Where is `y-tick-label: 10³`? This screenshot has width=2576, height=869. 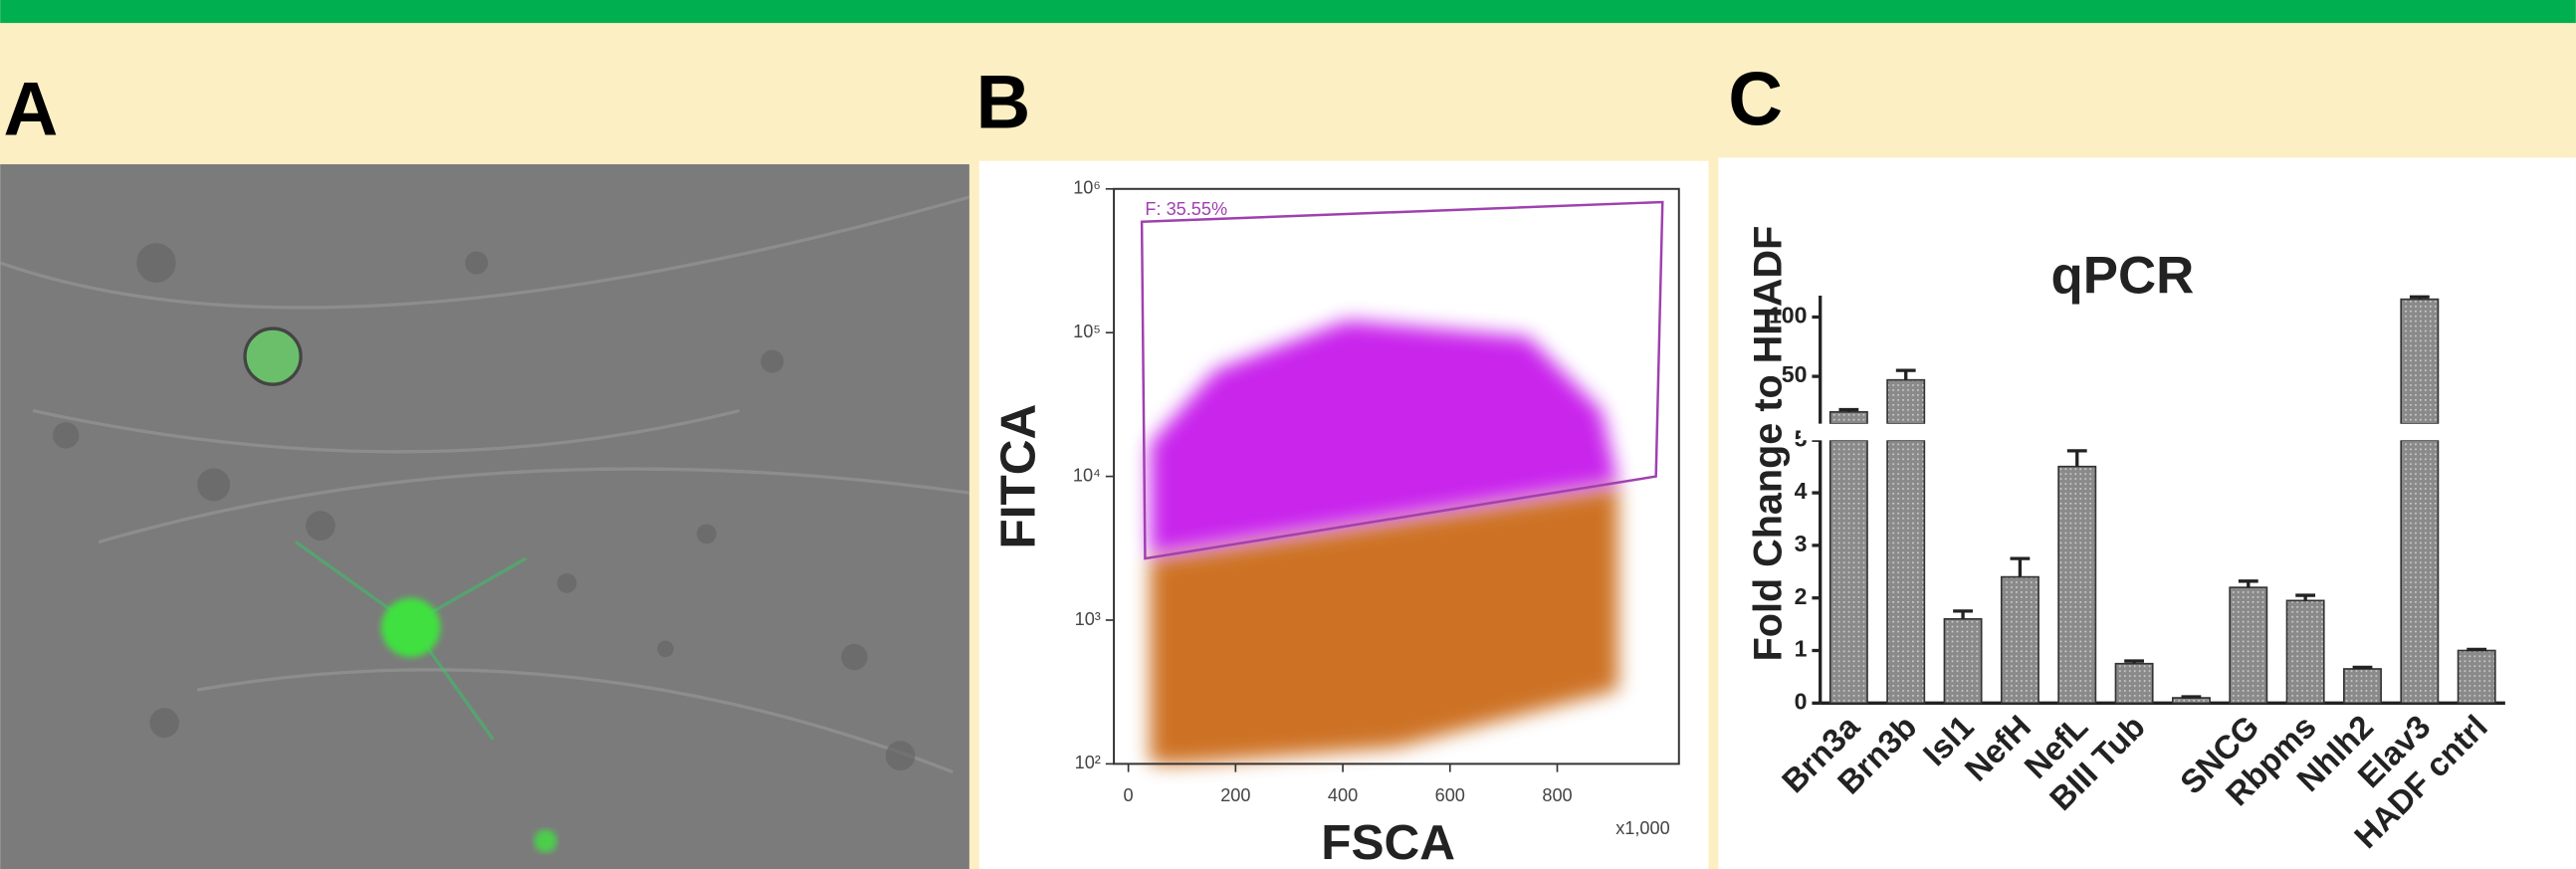
y-tick-label: 10³ is located at coordinates (1088, 619).